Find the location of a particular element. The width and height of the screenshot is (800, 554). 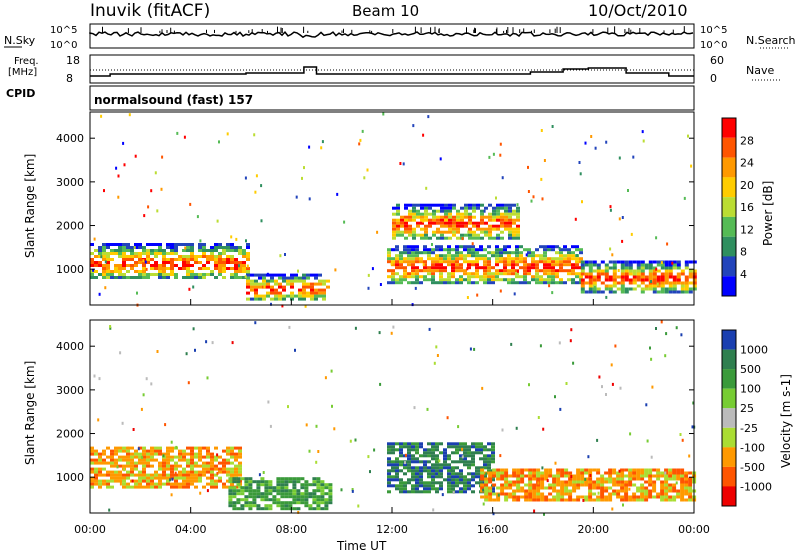

colorbar-tick: 1000 is located at coordinates (754, 350).